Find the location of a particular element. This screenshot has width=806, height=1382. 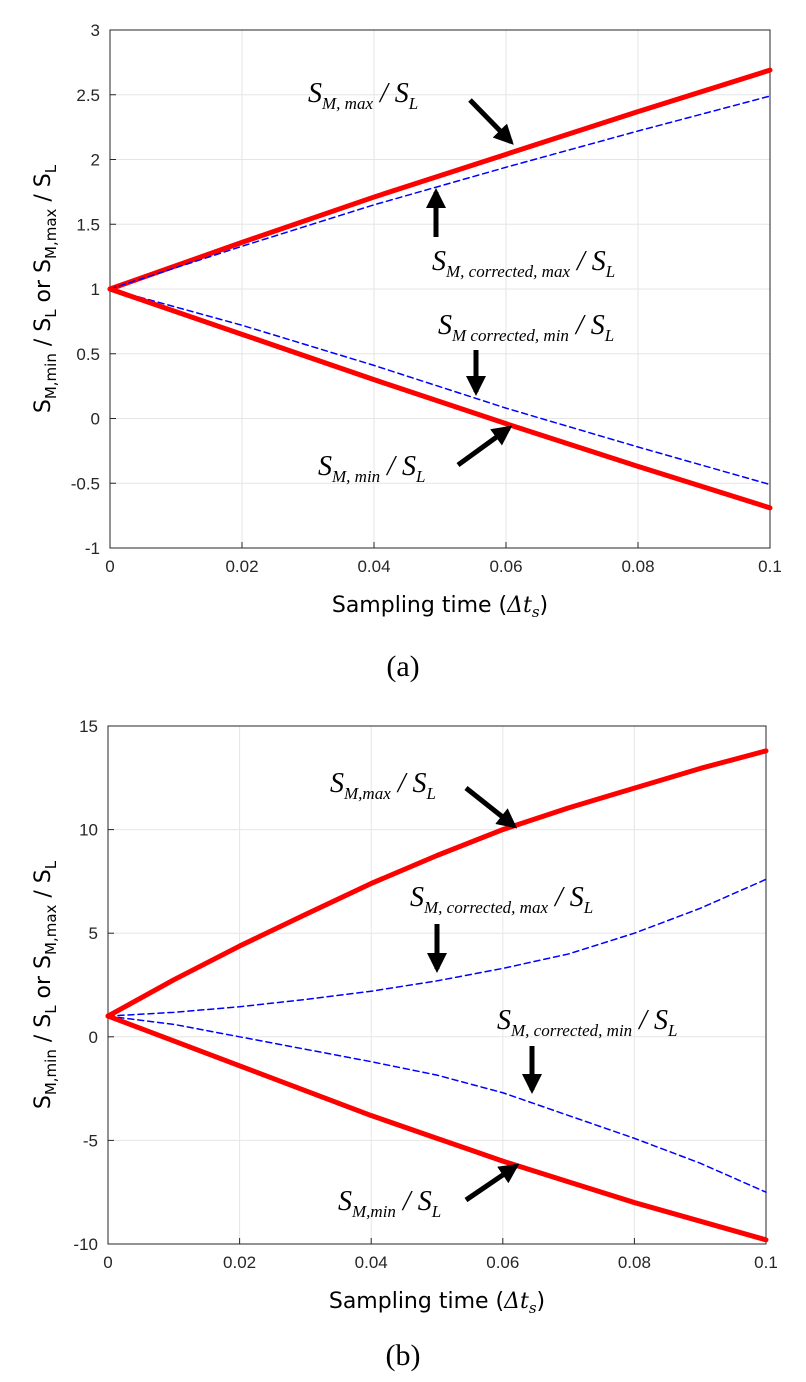

y-ticks-a: -1 -0.5 0 0.5 1 1.5 2 2.5 3 is located at coordinates (93, 289).